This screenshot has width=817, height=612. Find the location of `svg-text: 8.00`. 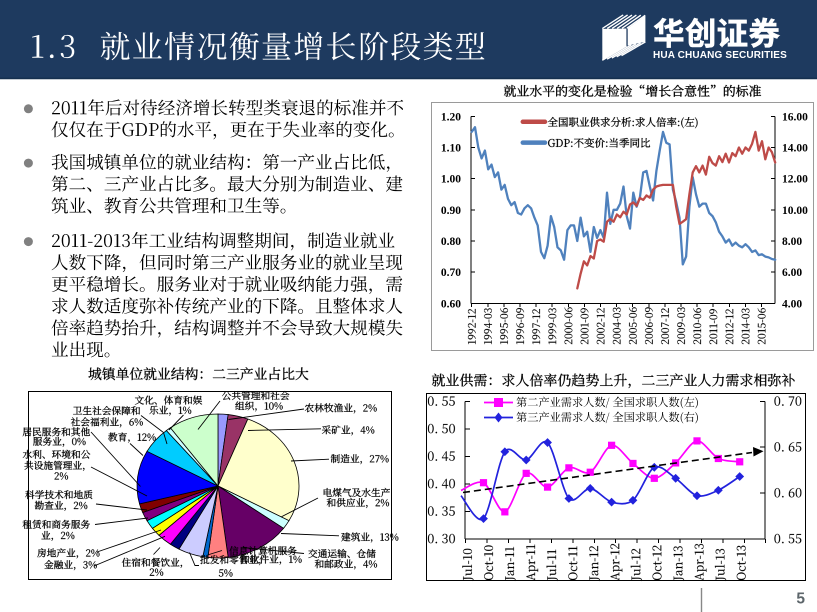

svg-text: 8.00 is located at coordinates (792, 242).